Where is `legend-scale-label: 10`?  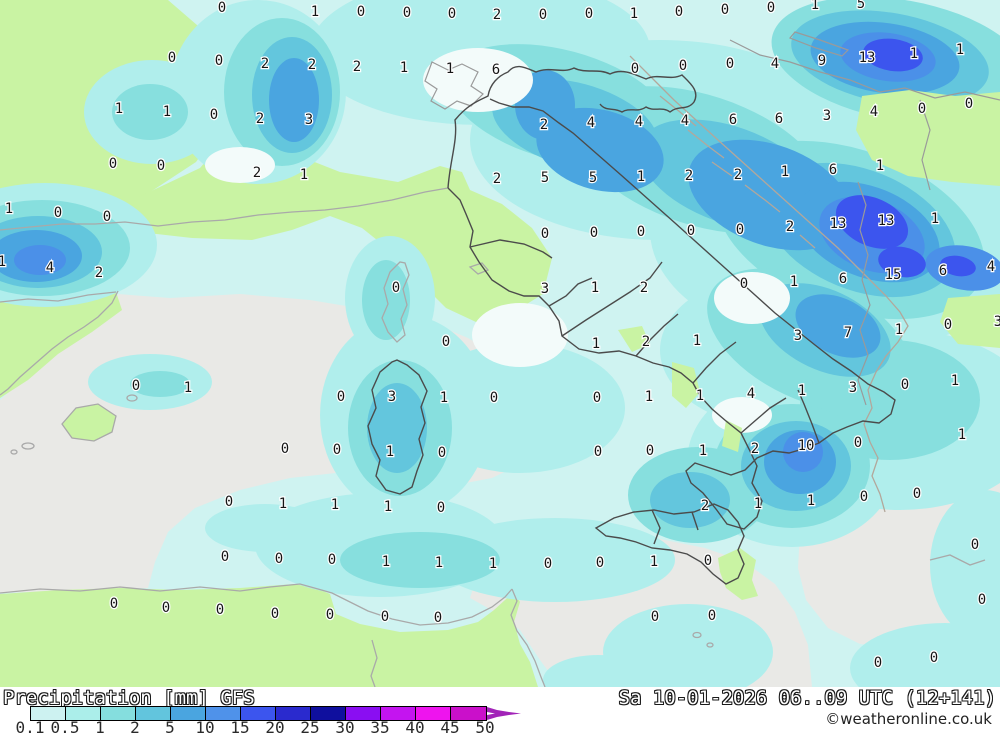
legend-scale-label: 10 is located at coordinates (205, 725).